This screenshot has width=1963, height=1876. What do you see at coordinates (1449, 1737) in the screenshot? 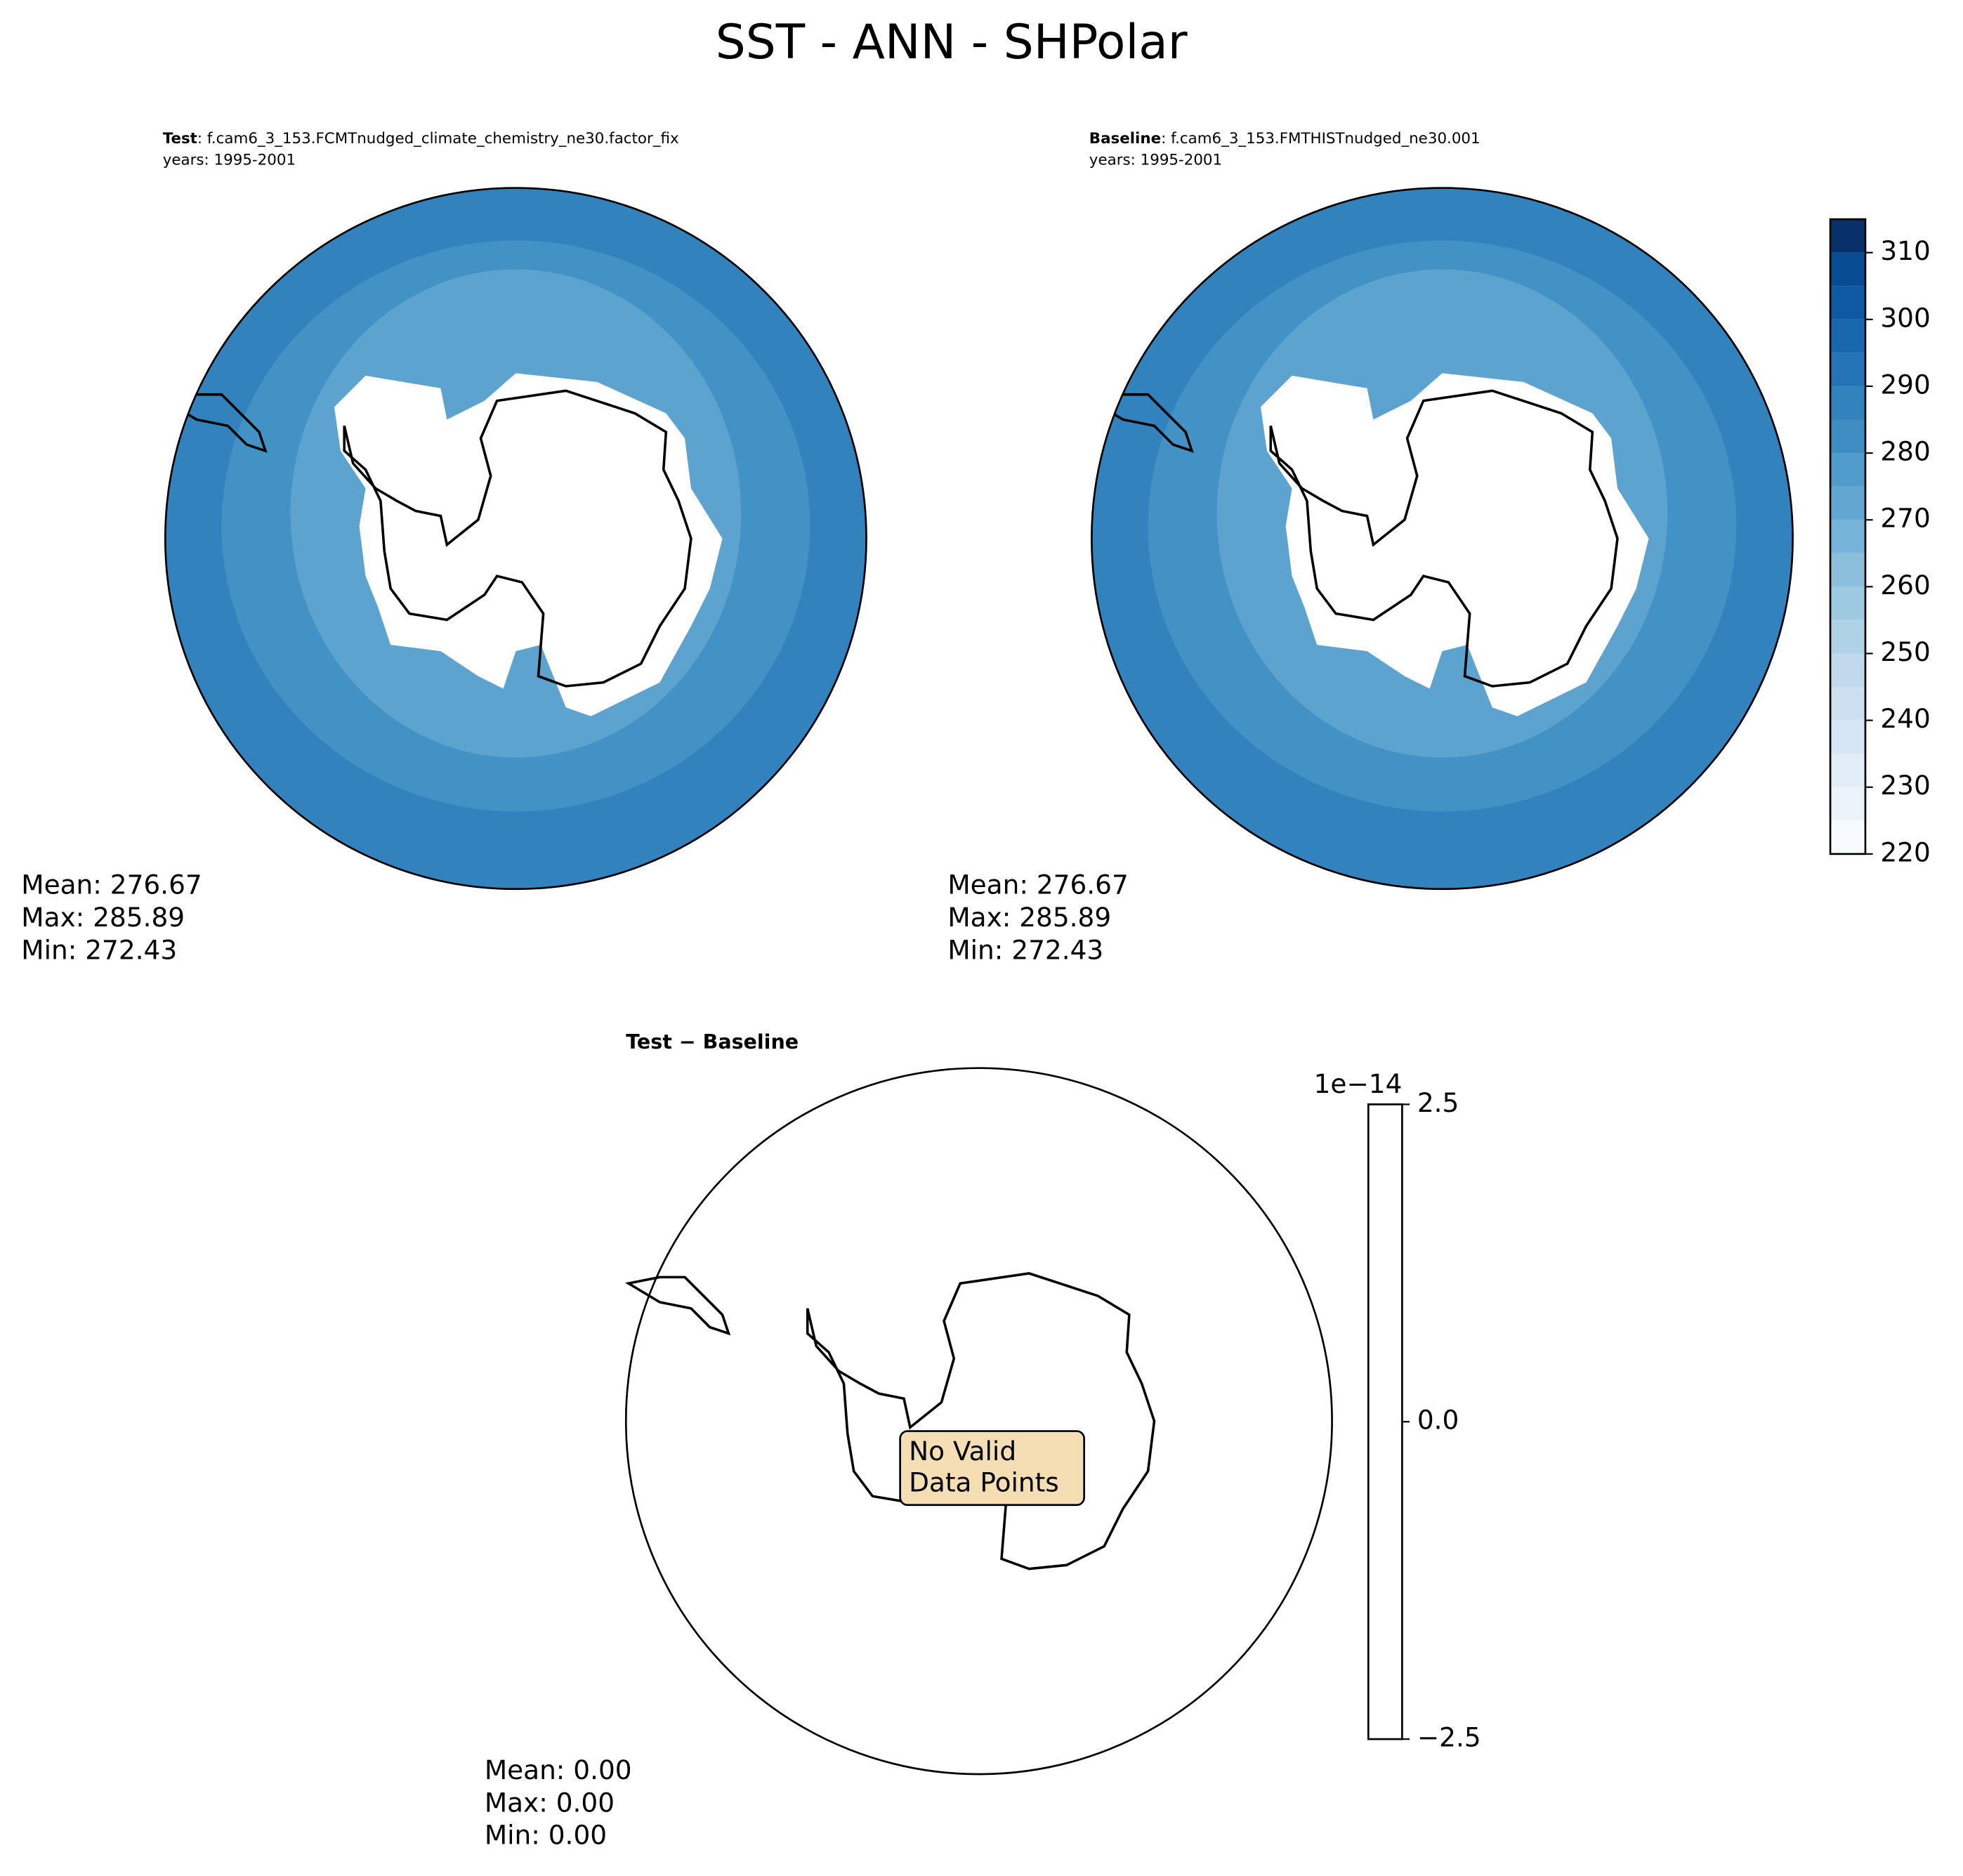
I see `tick-label: −2.5` at bounding box center [1449, 1737].